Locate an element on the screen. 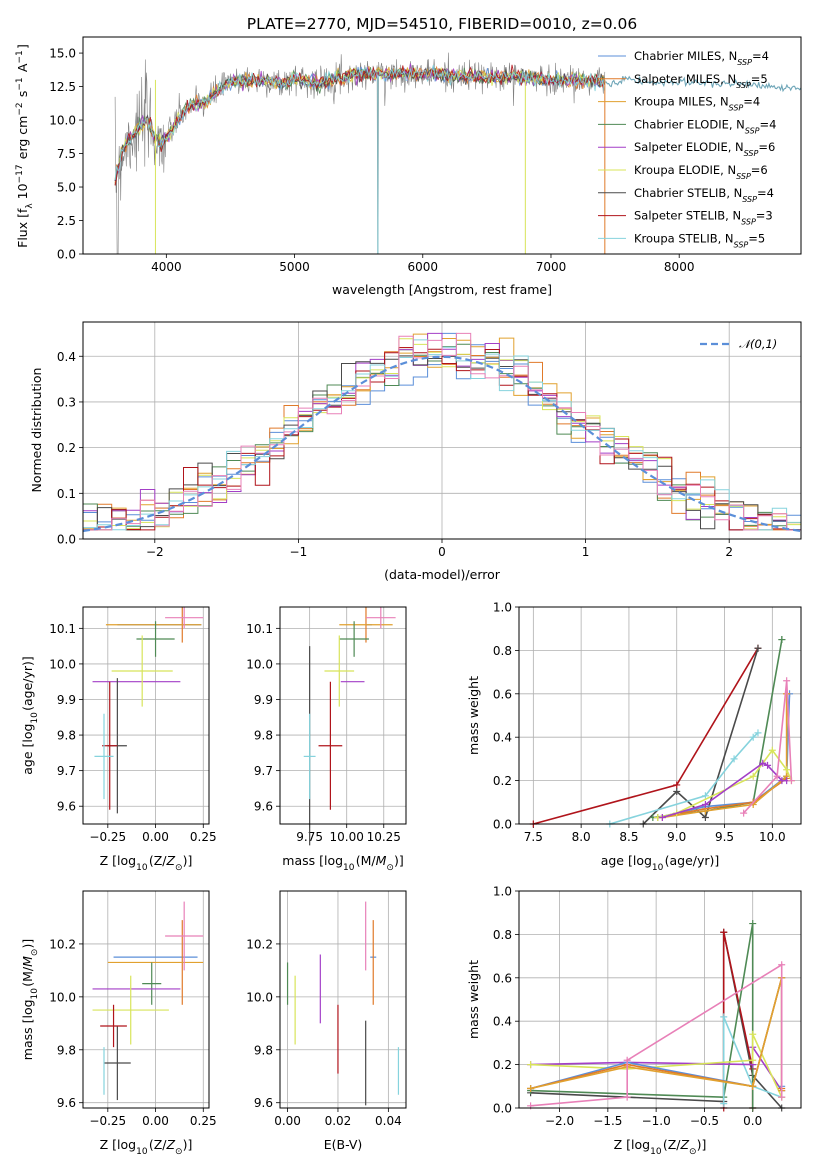 Image resolution: width=819 pixels, height=1170 pixels. y-tick-label: 0.3 is located at coordinates (66, 402).